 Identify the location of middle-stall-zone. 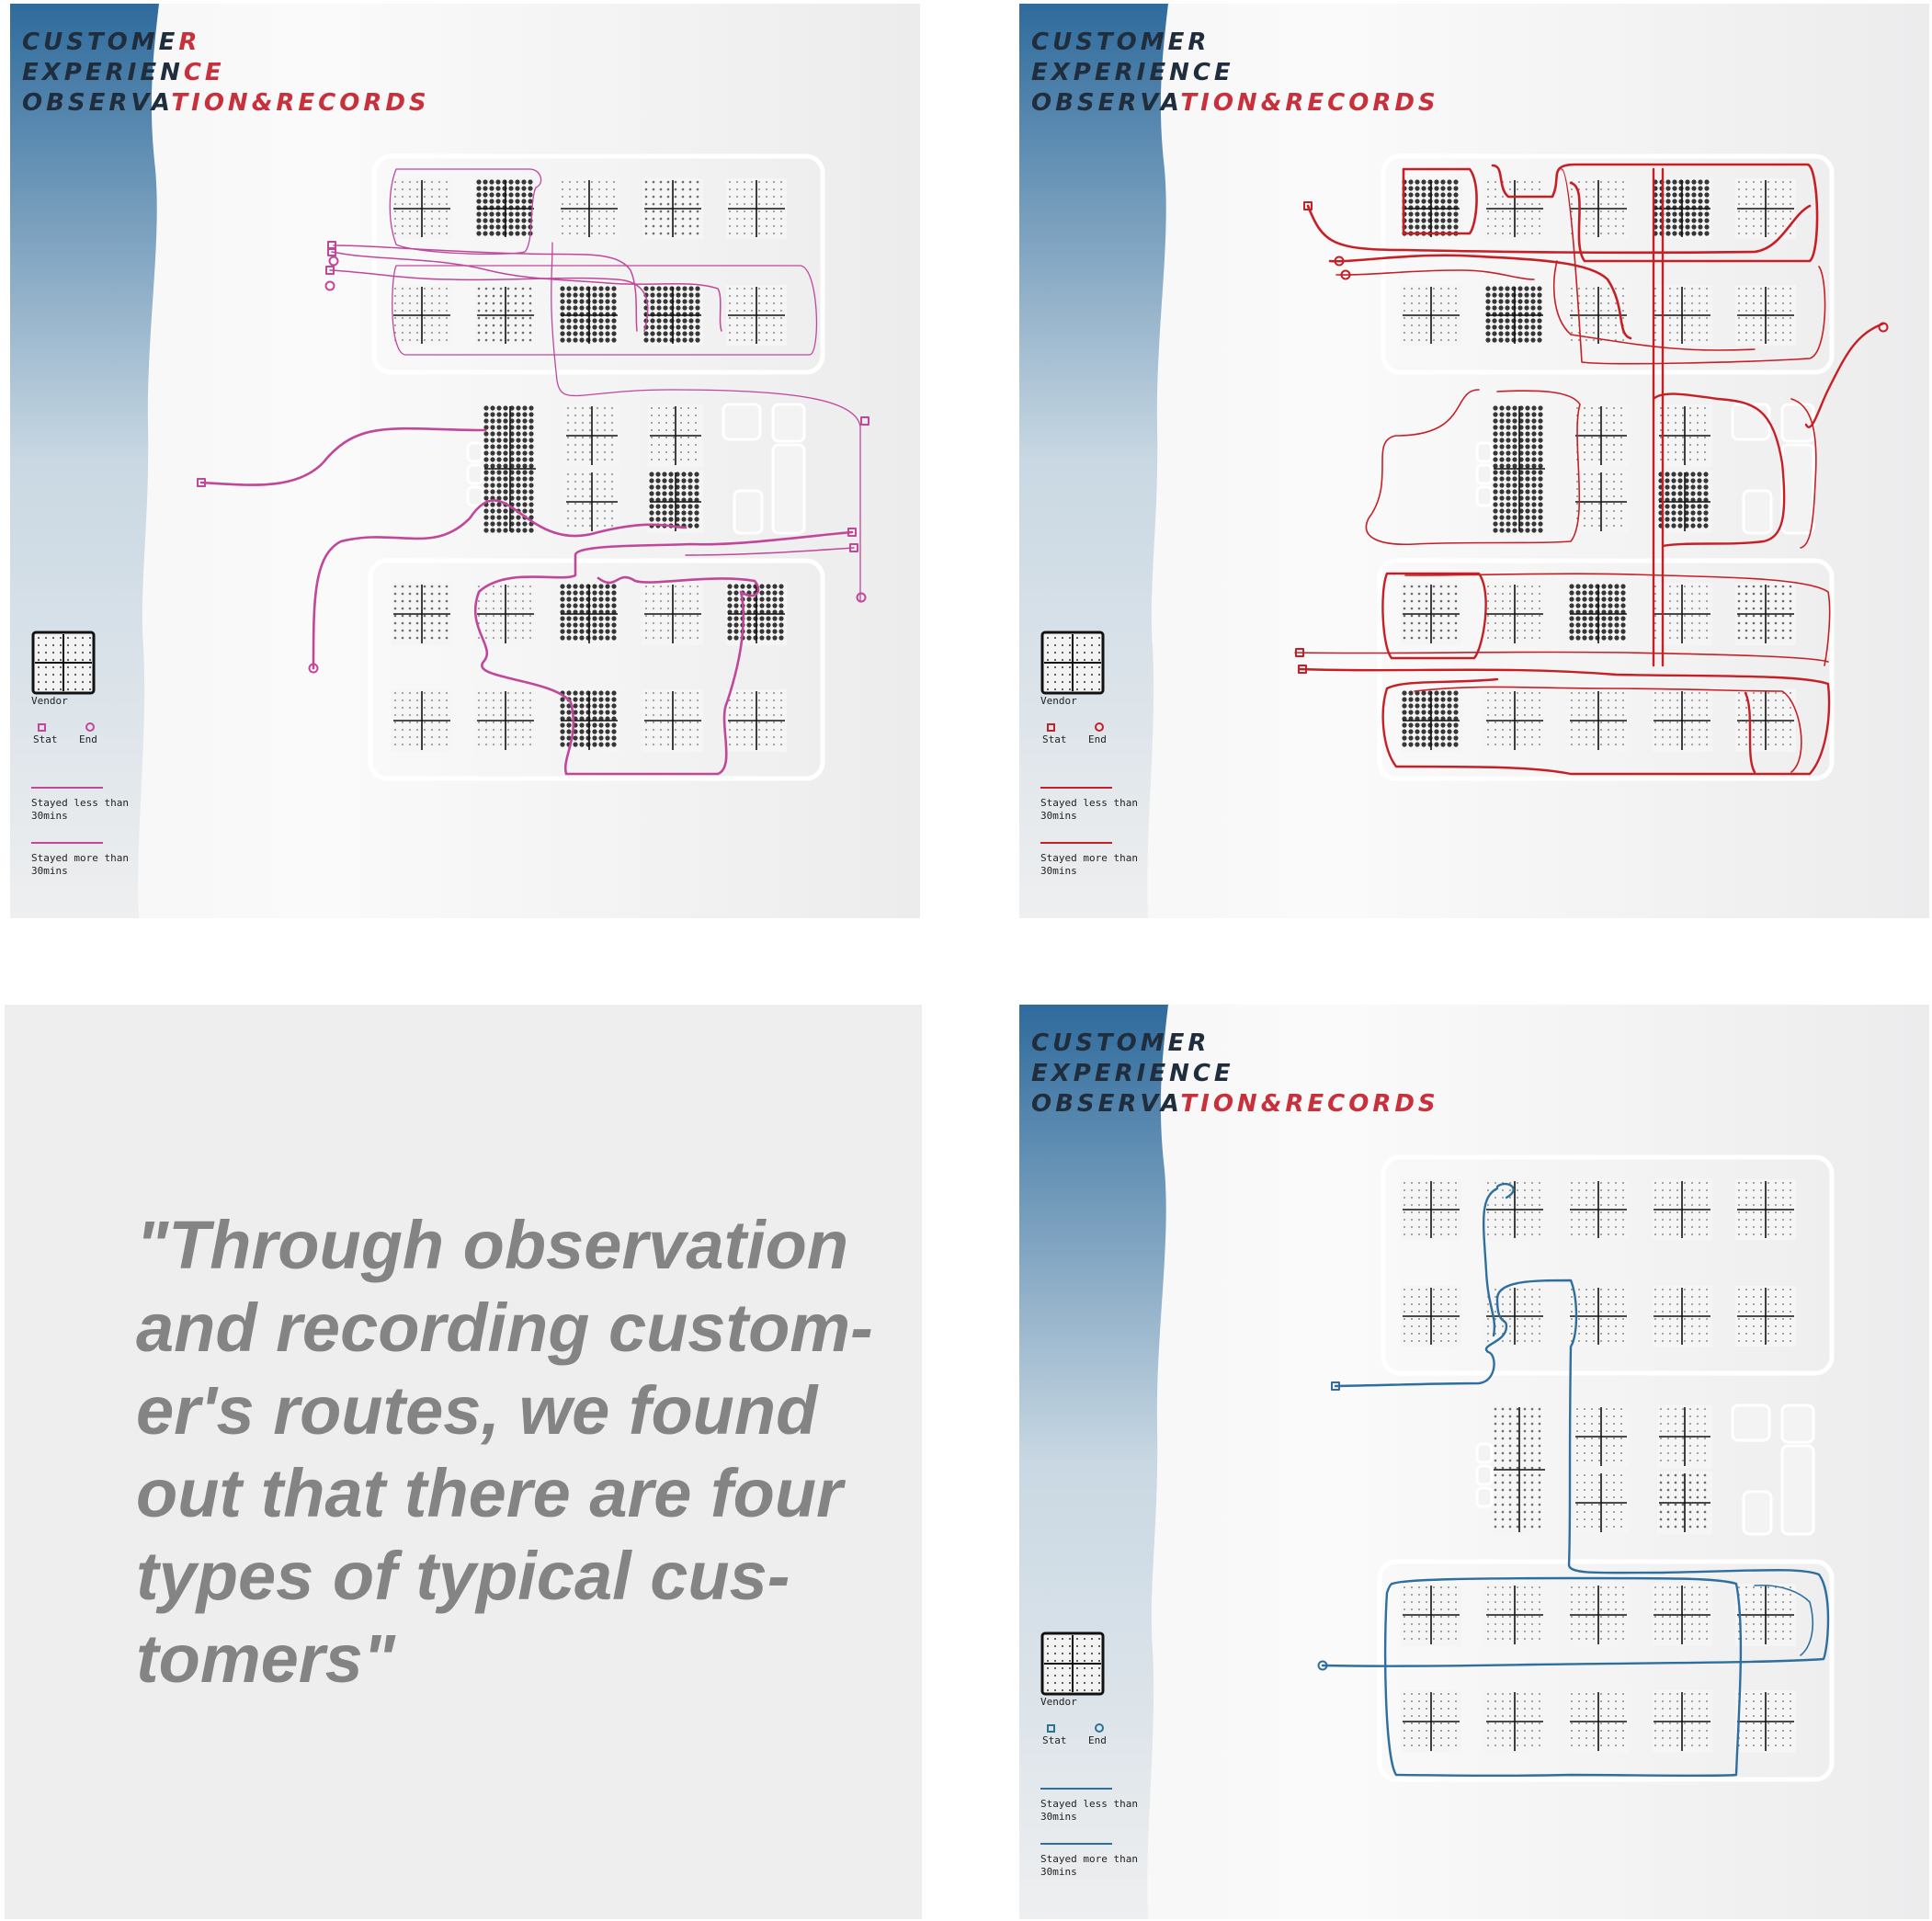
(636, 469).